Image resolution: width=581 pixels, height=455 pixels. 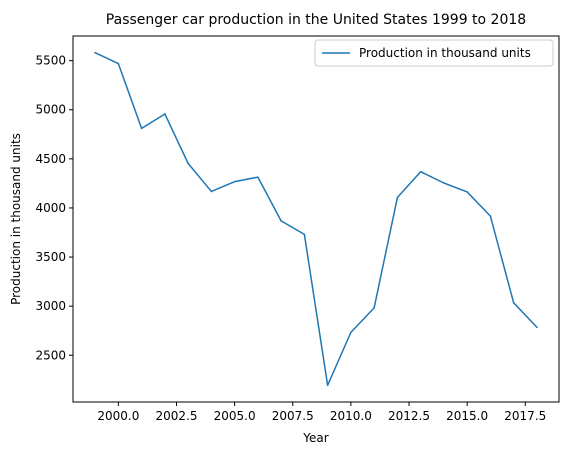 I want to click on x-tick-label: 2005.0, so click(x=235, y=416).